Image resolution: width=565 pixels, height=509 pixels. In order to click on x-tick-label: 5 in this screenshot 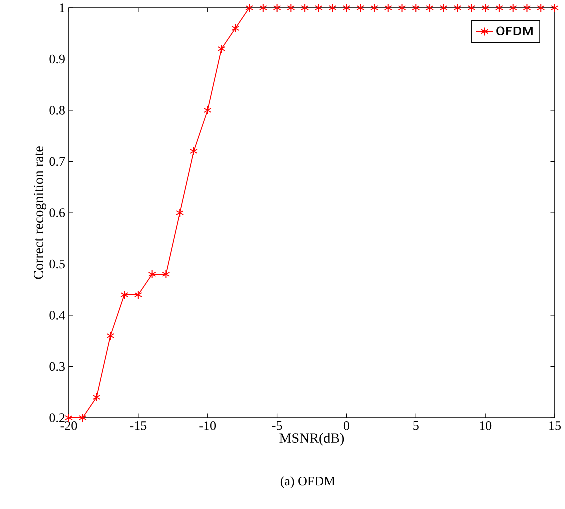, I will do `click(416, 426)`.